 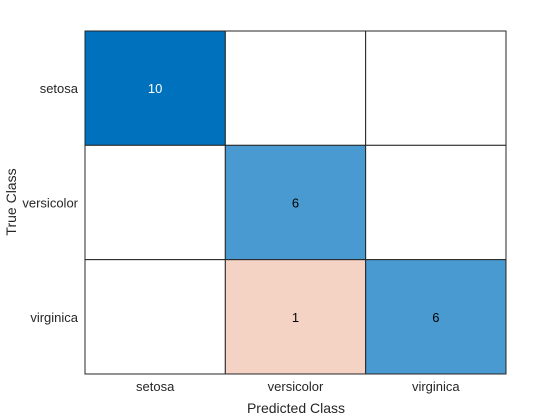 I want to click on matrix-cell-versicolor-setosa, so click(x=155, y=202).